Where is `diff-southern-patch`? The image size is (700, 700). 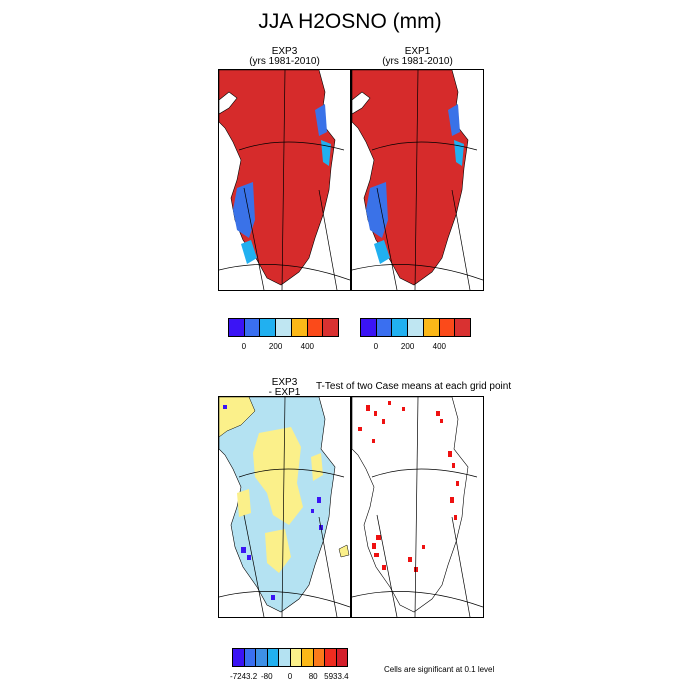
diff-southern-patch is located at coordinates (278, 551).